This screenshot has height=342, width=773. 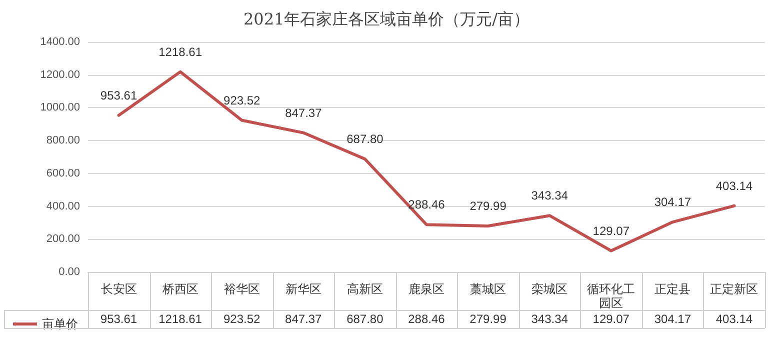 What do you see at coordinates (611, 319) in the screenshot?
I see `data-label: 129.07` at bounding box center [611, 319].